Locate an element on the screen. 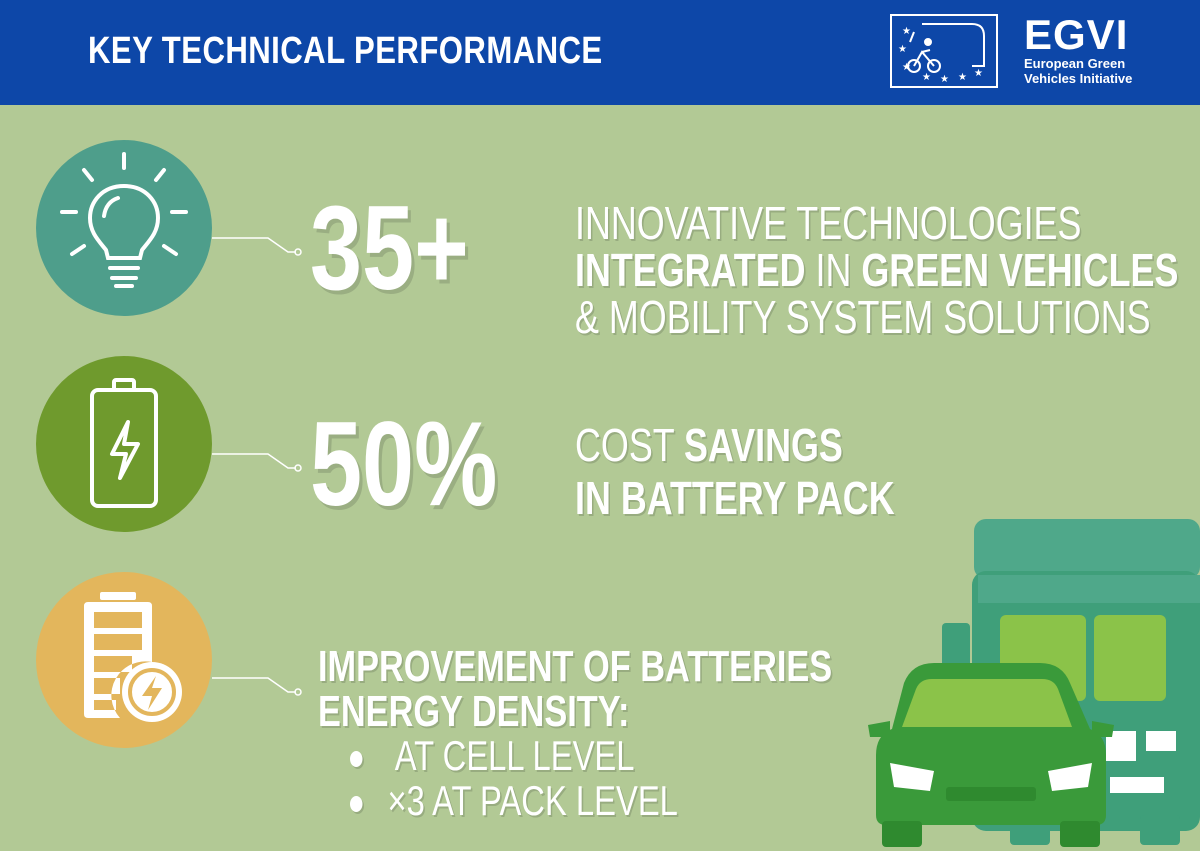 The image size is (1200, 851). vehicles-icon is located at coordinates (1034, 683).